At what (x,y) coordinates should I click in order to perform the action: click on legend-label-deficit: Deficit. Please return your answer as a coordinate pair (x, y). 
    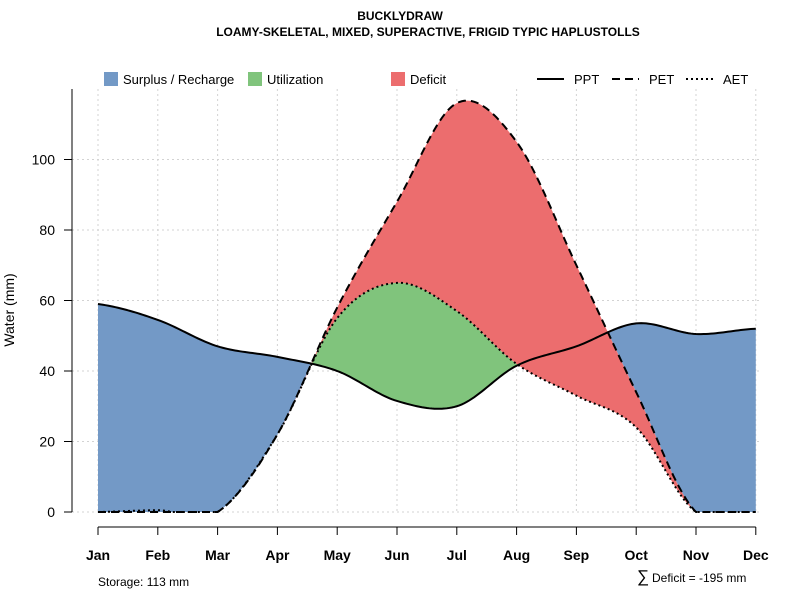
    Looking at the image, I should click on (428, 79).